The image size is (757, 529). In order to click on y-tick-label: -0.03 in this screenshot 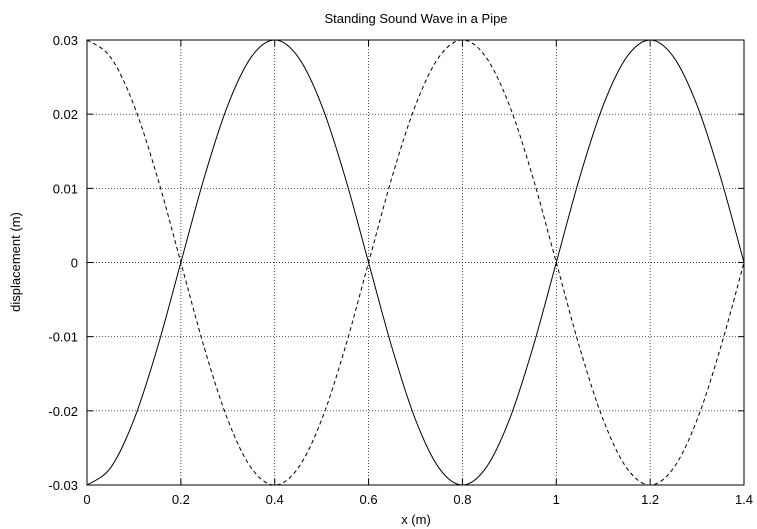, I will do `click(63, 485)`.